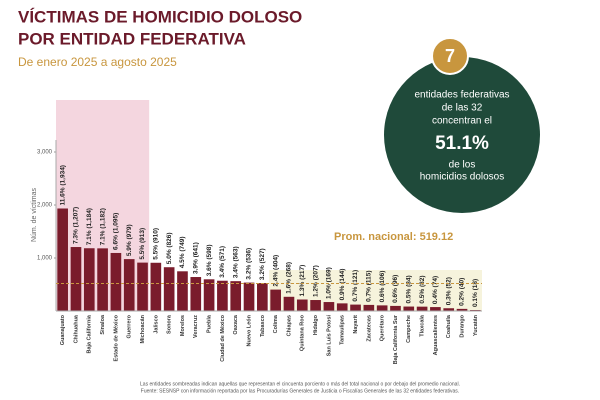 The width and height of the screenshot is (600, 400). Describe the element at coordinates (395, 289) in the screenshot. I see `value-label: 0.6% (96)` at that location.